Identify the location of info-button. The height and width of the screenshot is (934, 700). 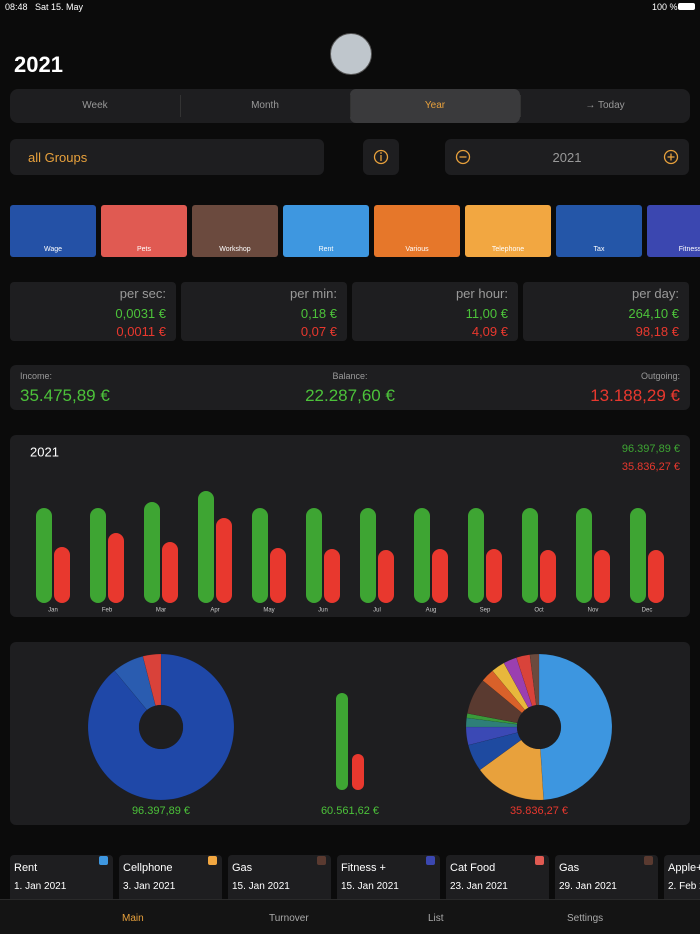
(381, 157).